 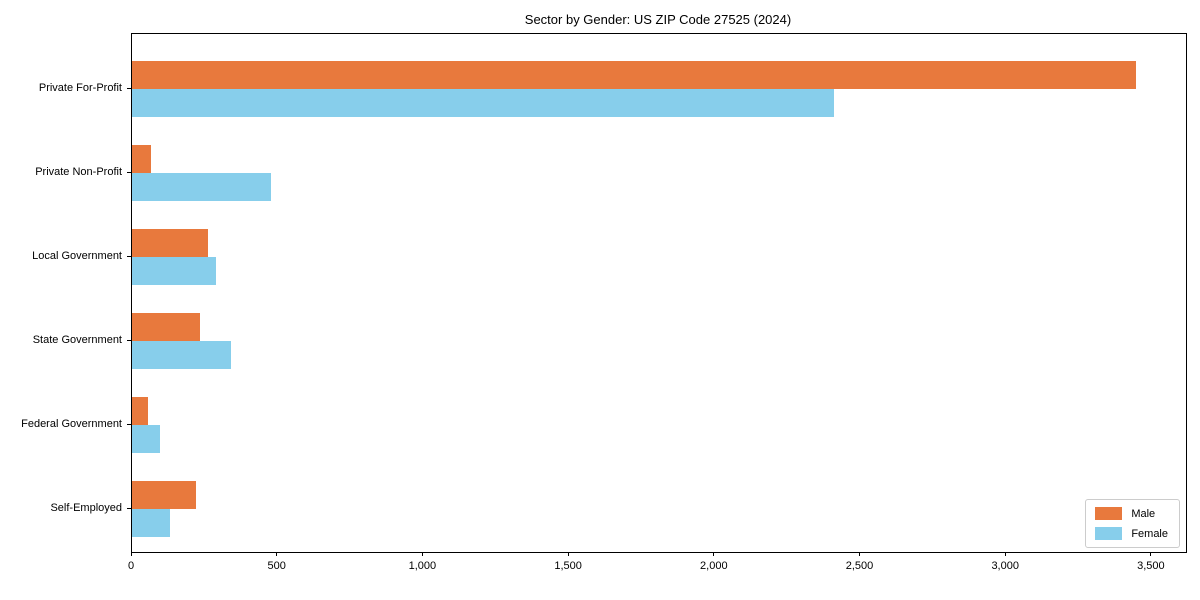 What do you see at coordinates (78, 172) in the screenshot?
I see `y-tick-label-1: Private Non-Profit` at bounding box center [78, 172].